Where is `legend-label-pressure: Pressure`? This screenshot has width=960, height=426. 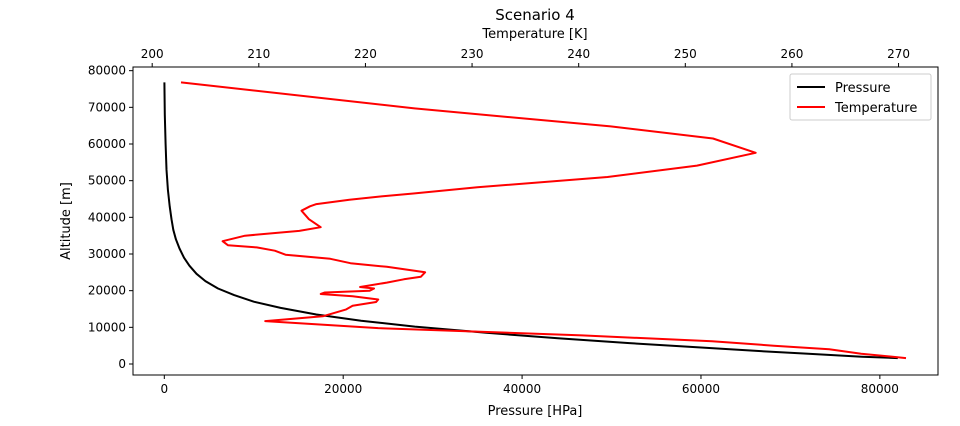 legend-label-pressure: Pressure is located at coordinates (863, 88).